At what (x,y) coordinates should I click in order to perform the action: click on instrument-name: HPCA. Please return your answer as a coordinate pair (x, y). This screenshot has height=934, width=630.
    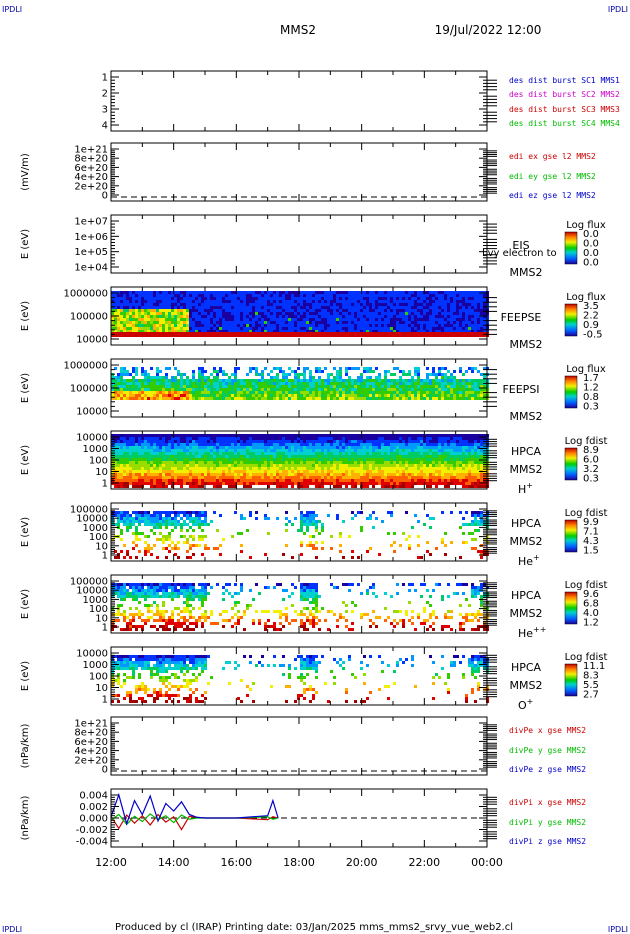
    Looking at the image, I should click on (526, 451).